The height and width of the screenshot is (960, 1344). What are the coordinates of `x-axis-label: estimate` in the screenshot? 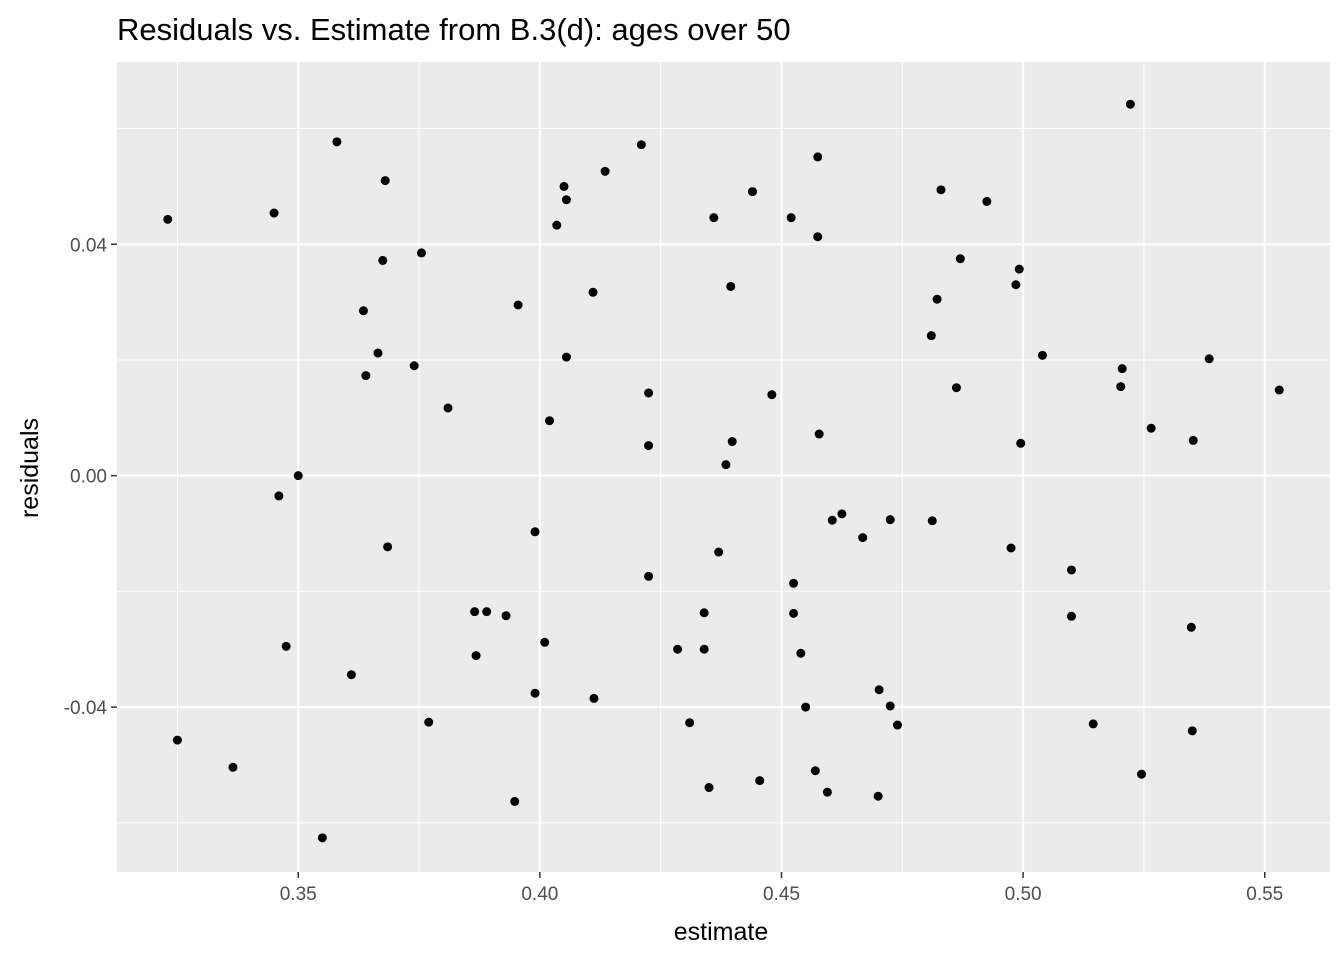 It's located at (721, 932).